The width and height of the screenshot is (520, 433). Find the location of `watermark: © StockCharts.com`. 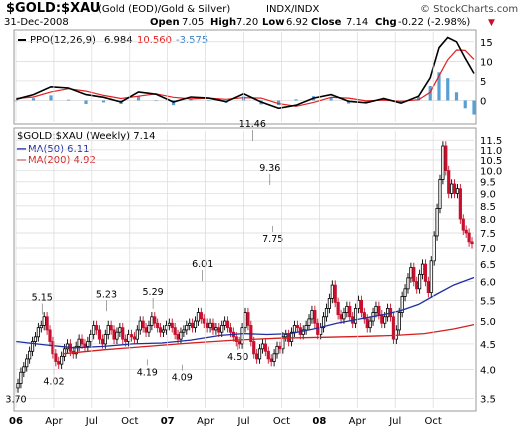

watermark: © StockCharts.com is located at coordinates (469, 9).